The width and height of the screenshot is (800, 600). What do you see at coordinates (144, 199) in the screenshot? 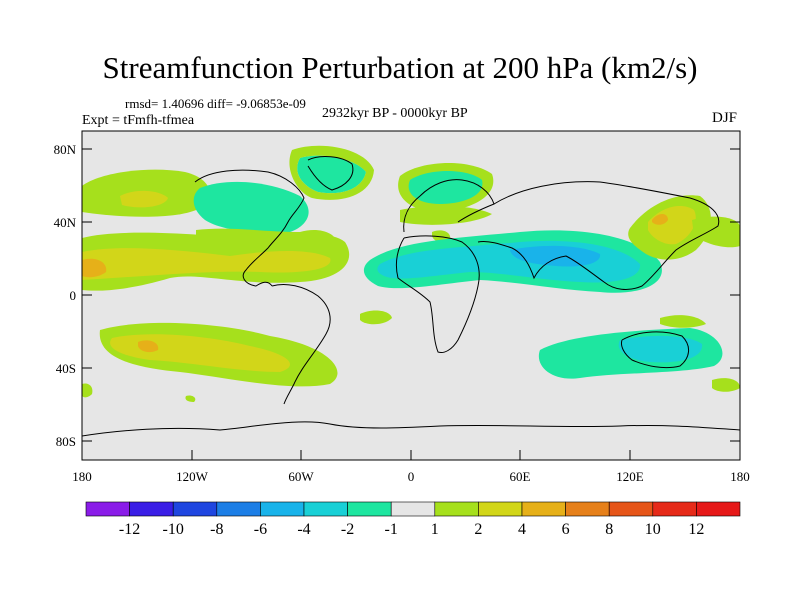
I see `contour-pos3-npac-west` at bounding box center [144, 199].